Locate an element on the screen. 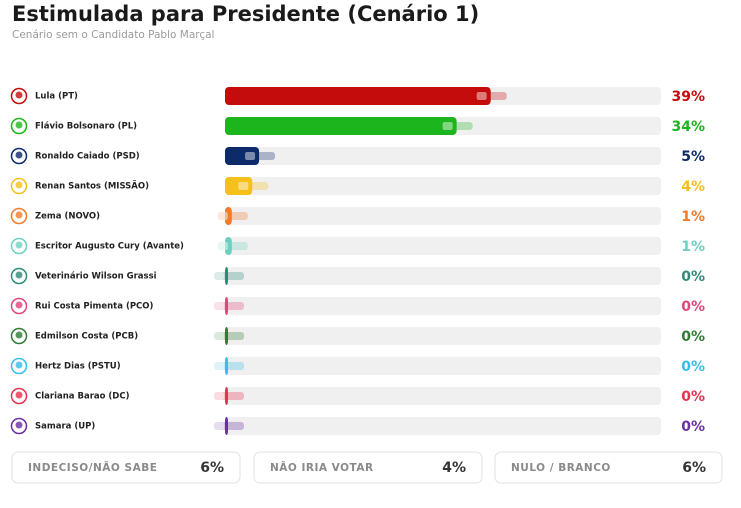  summary-label: NÃO IRIA VOTAR is located at coordinates (322, 467).